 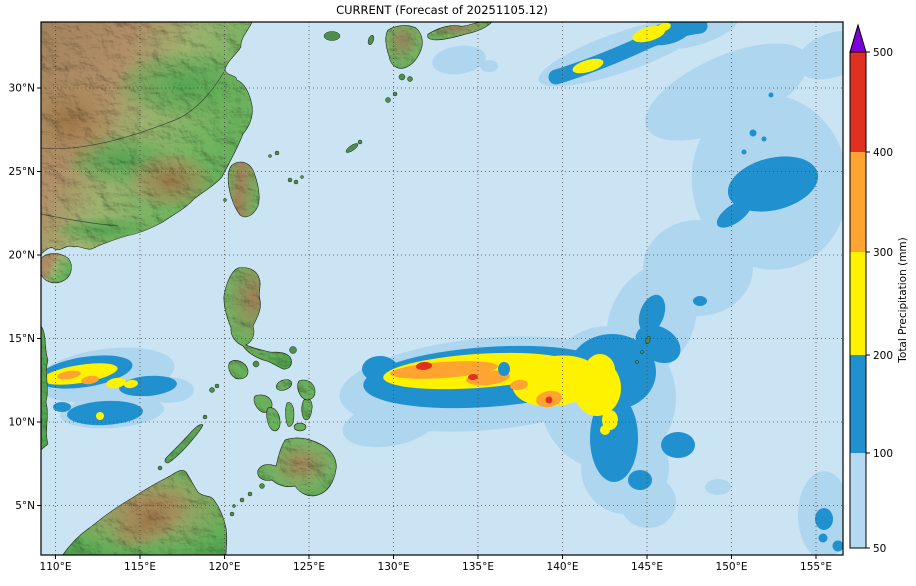 I want to click on lon-tick-145e: 145°E, so click(x=647, y=567).